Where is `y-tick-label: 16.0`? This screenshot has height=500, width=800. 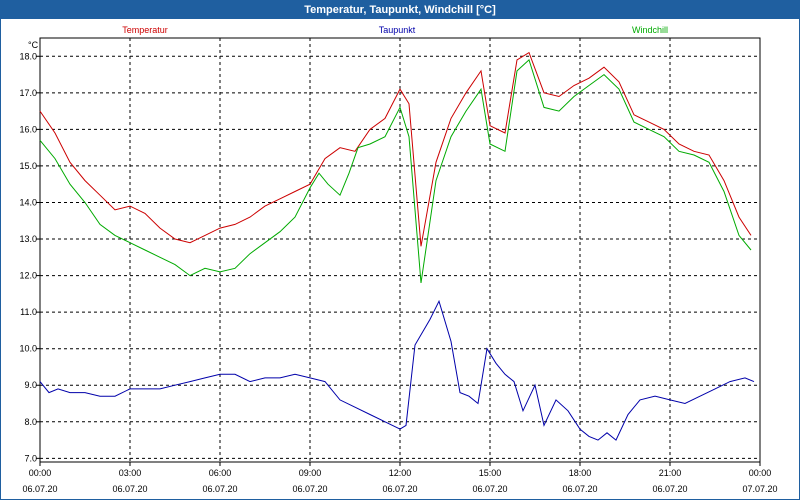 y-tick-label: 16.0 is located at coordinates (28, 129).